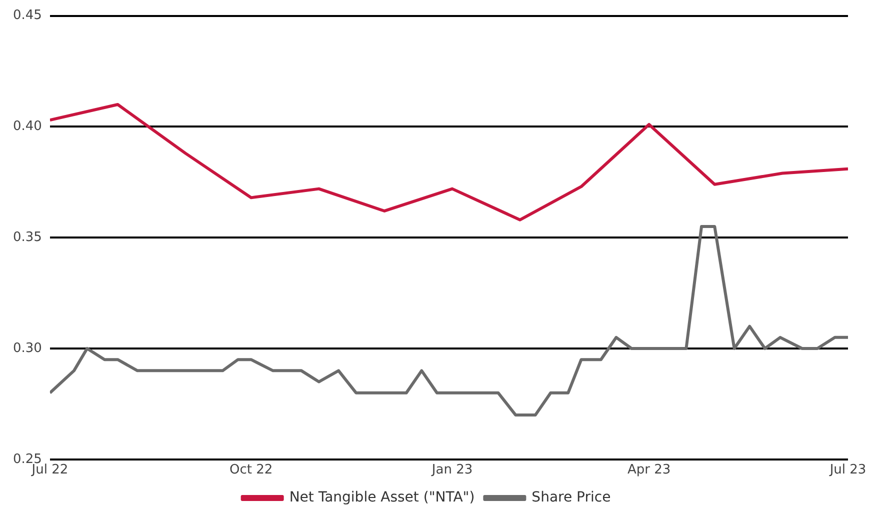 The width and height of the screenshot is (870, 515). What do you see at coordinates (27, 348) in the screenshot?
I see `y-tick-label: 0.30` at bounding box center [27, 348].